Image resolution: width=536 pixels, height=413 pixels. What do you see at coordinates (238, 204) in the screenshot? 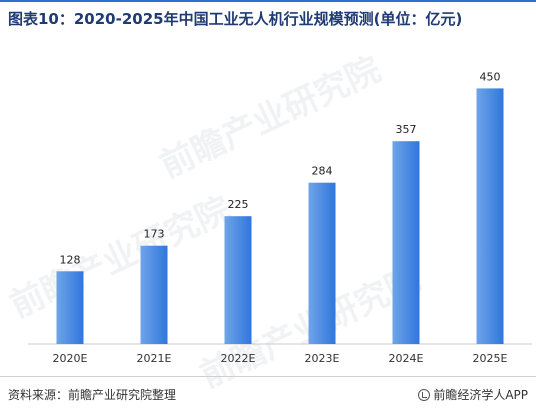
I see `data-label-2022E: 225` at bounding box center [238, 204].